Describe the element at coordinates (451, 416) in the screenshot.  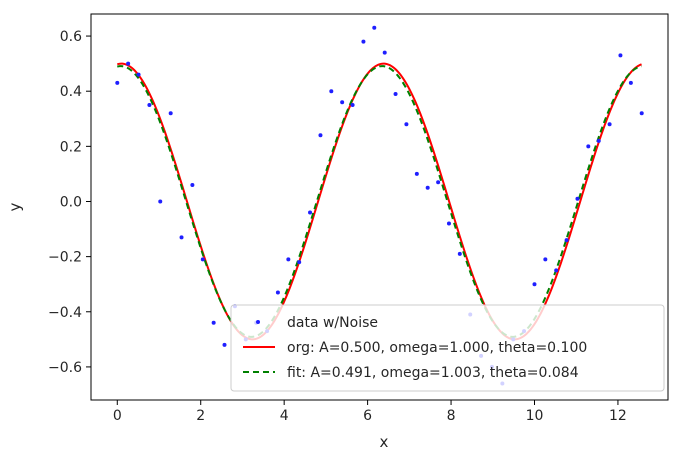
I see `x-tick-label: 8` at that location.